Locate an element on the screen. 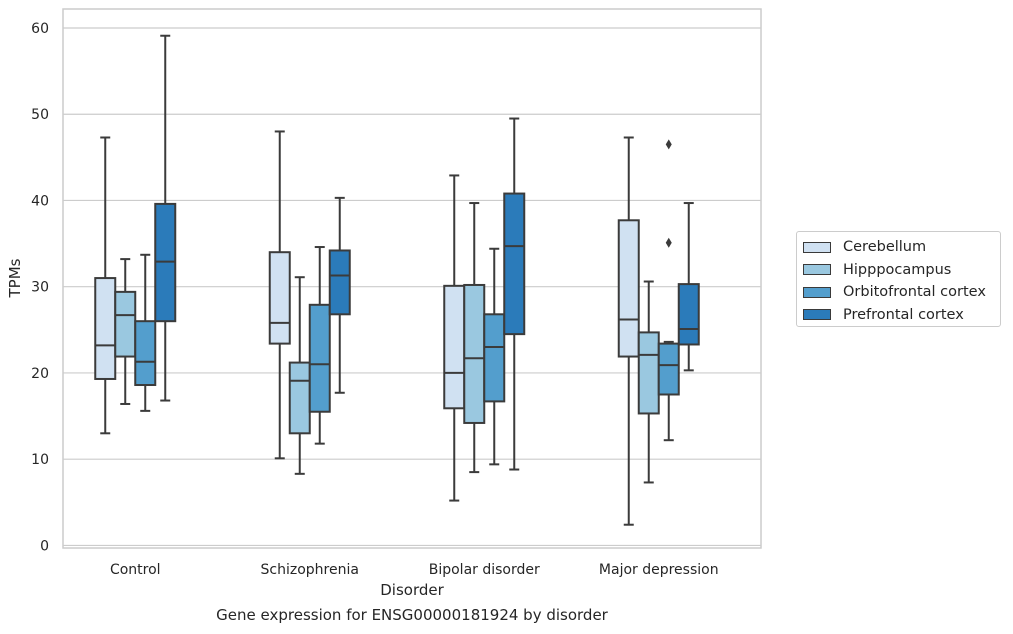 Image resolution: width=1013 pixels, height=634 pixels. x-tick-label: Bipolar disorder is located at coordinates (484, 570).